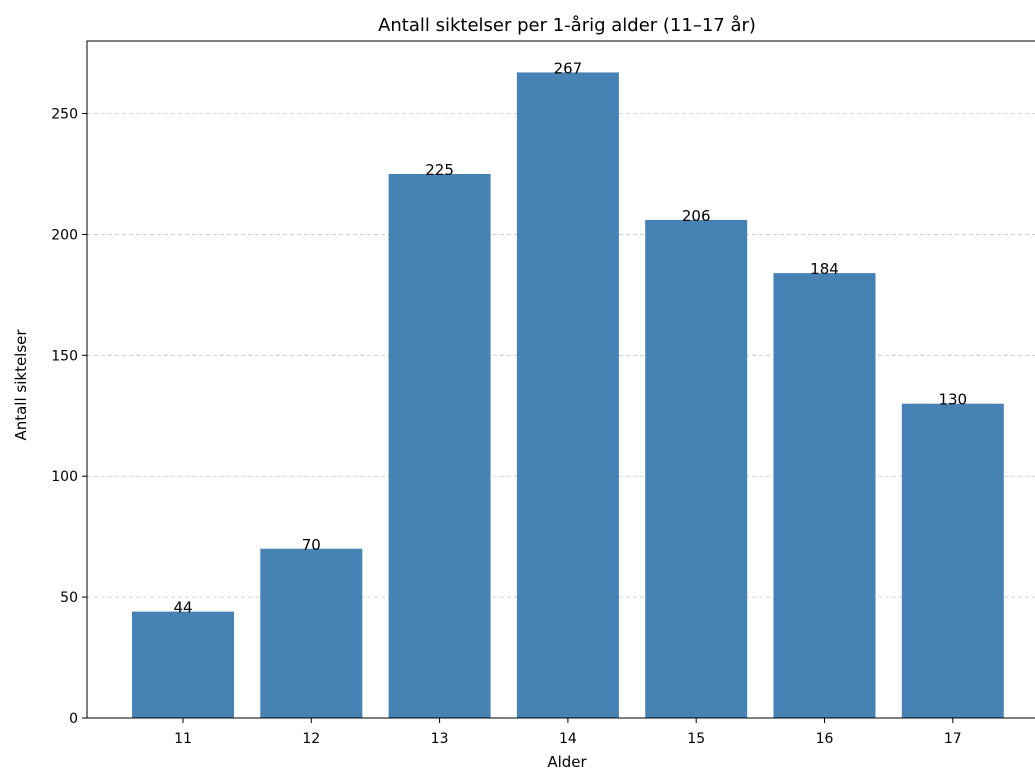  I want to click on y-tick-label: 150, so click(64, 356).